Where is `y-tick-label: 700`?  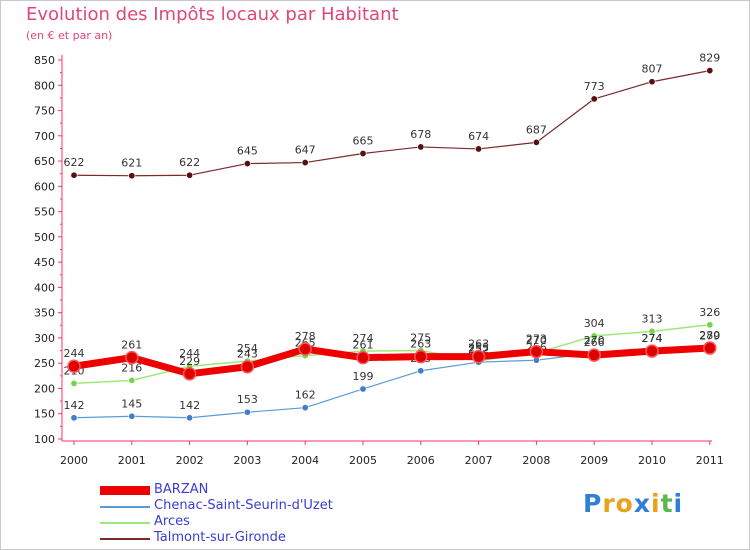
y-tick-label: 700 is located at coordinates (44, 136).